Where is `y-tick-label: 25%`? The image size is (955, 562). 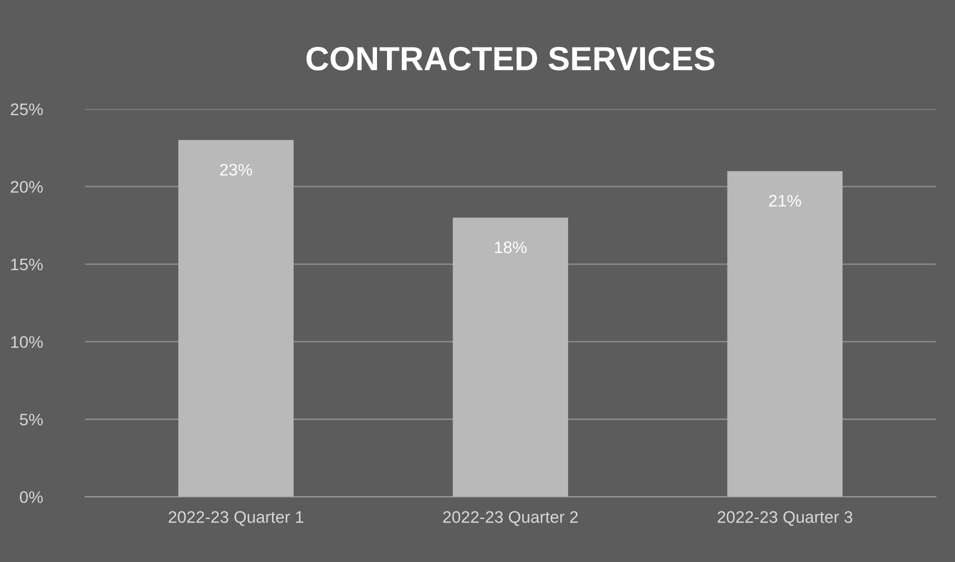
y-tick-label: 25% is located at coordinates (26, 109).